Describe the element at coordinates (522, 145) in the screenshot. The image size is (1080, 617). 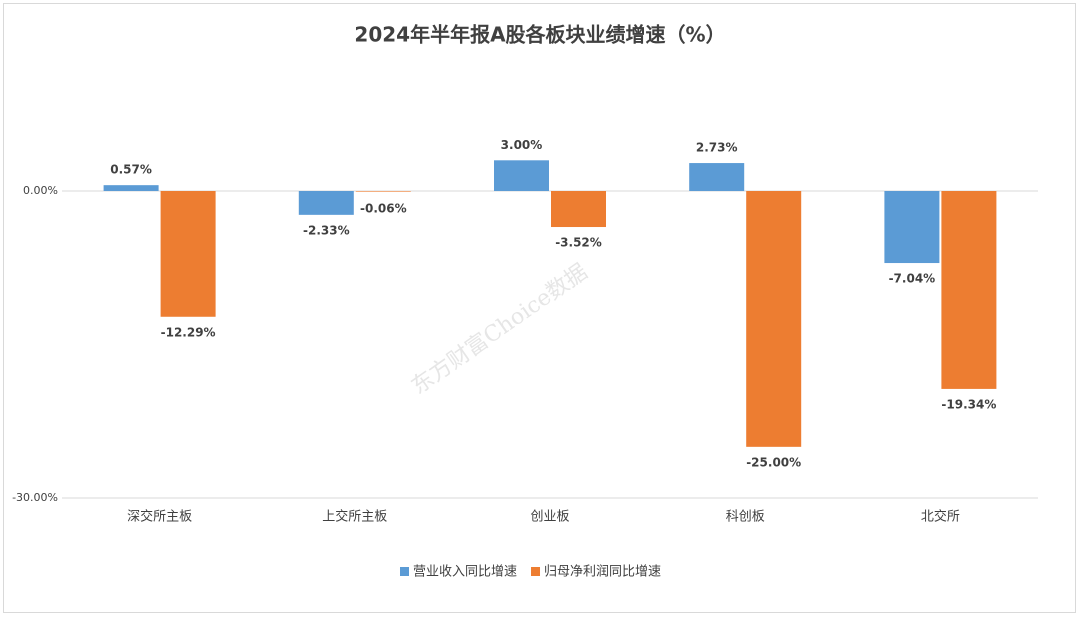
I see `data-label: 3.00%` at that location.